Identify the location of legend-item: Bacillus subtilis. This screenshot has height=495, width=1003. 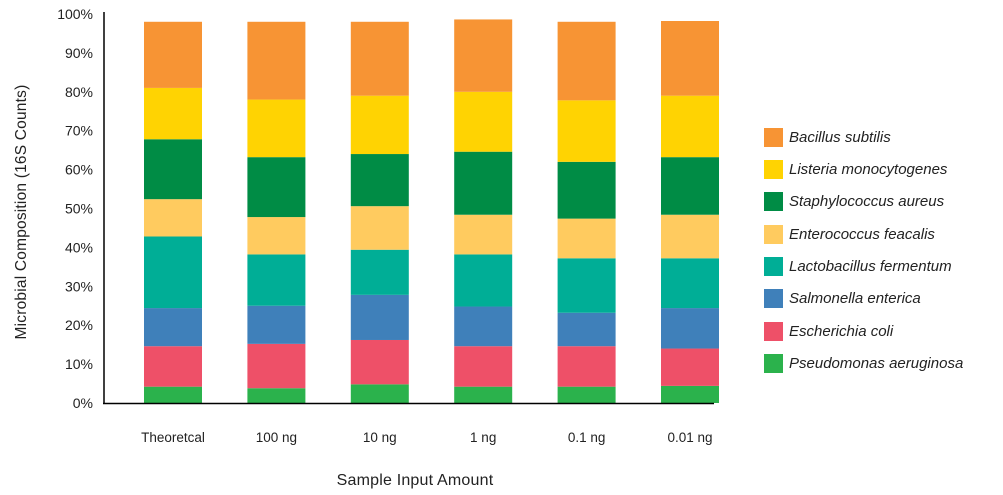
(863, 137).